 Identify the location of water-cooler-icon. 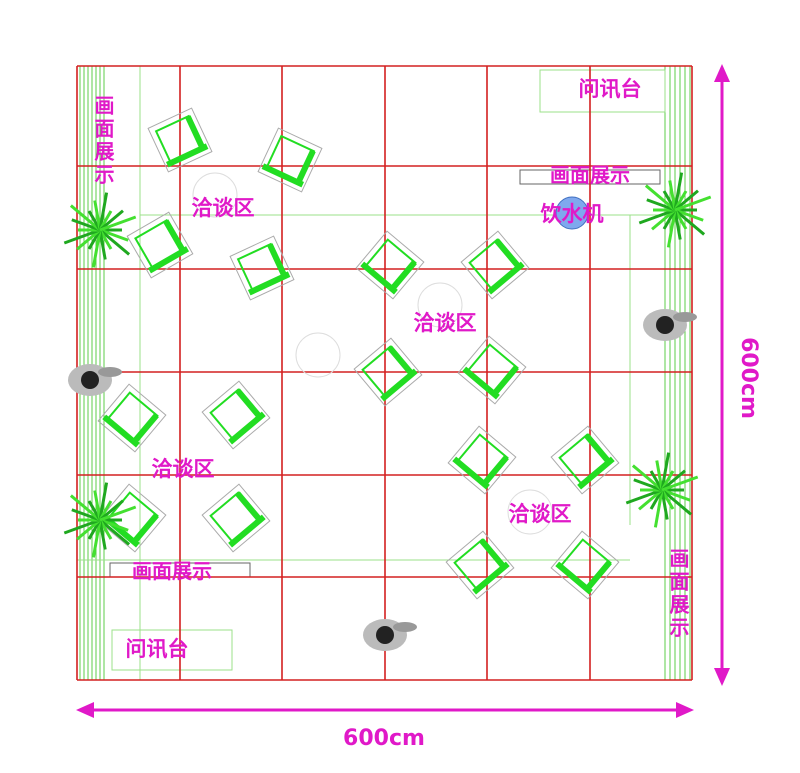
(572, 213).